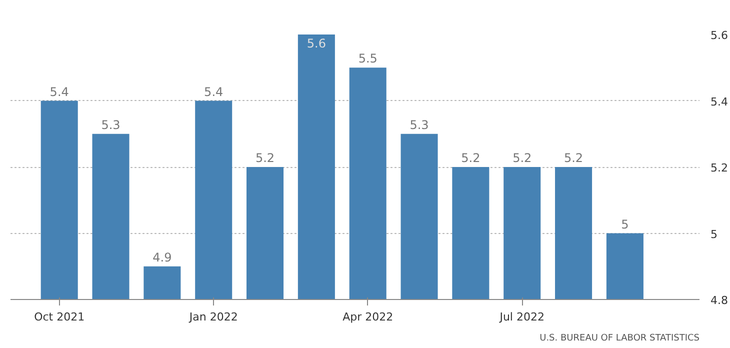  I want to click on data-label: 5.5, so click(368, 59).